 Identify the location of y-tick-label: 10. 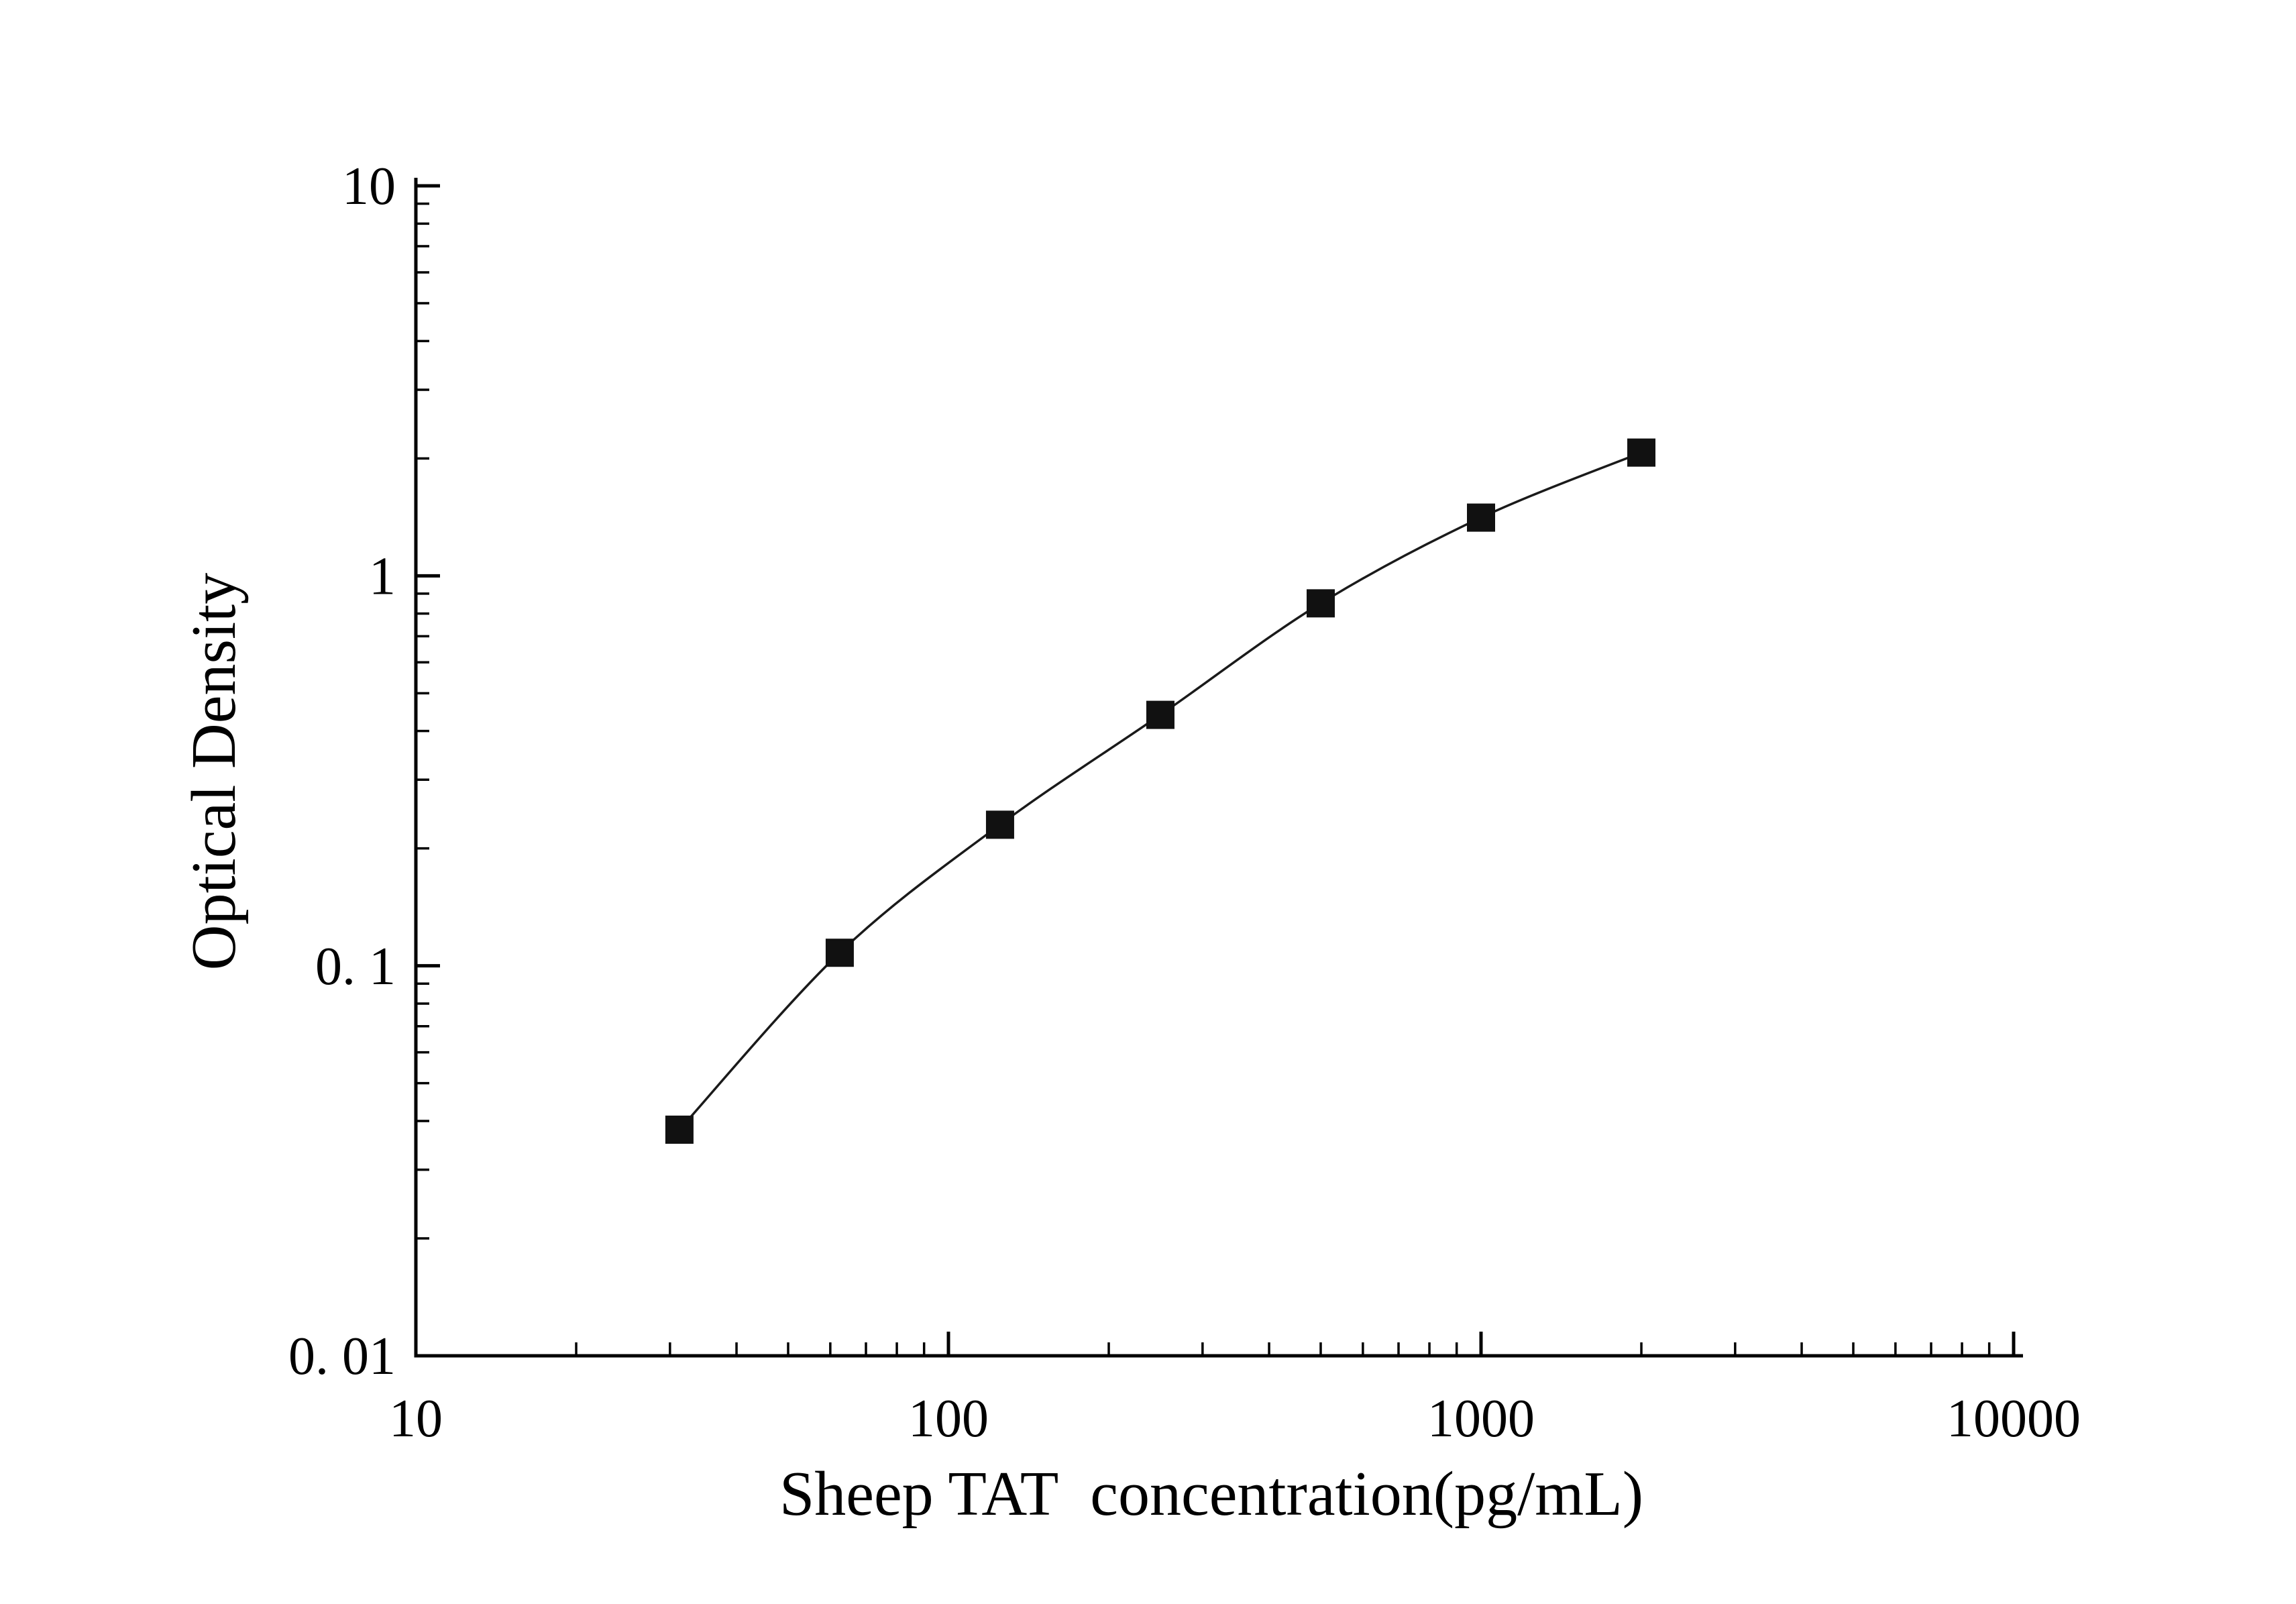
(369, 186).